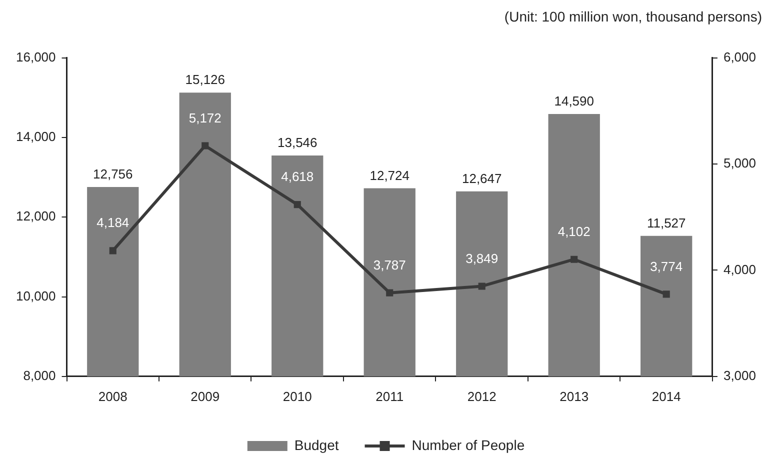  What do you see at coordinates (297, 176) in the screenshot?
I see `data-label: 4,618` at bounding box center [297, 176].